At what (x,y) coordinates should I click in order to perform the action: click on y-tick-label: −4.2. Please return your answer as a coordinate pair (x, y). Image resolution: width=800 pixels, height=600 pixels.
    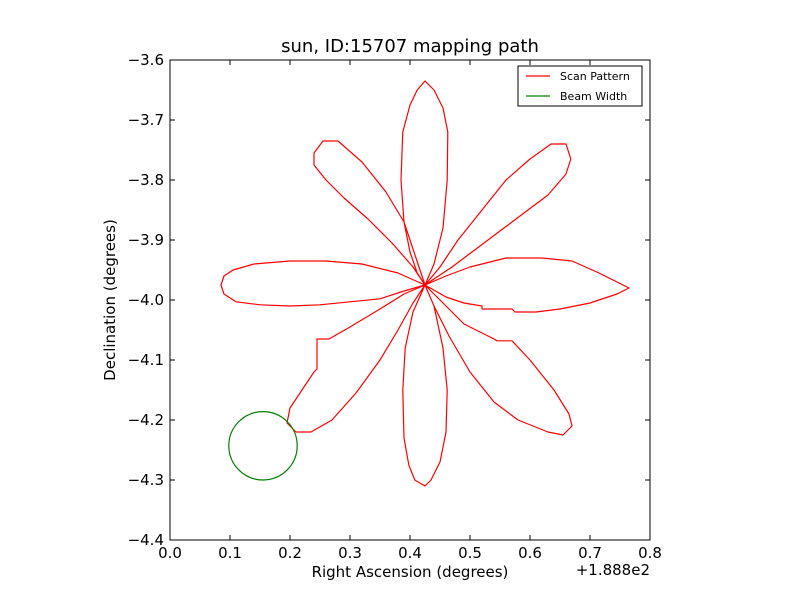
    Looking at the image, I should click on (146, 420).